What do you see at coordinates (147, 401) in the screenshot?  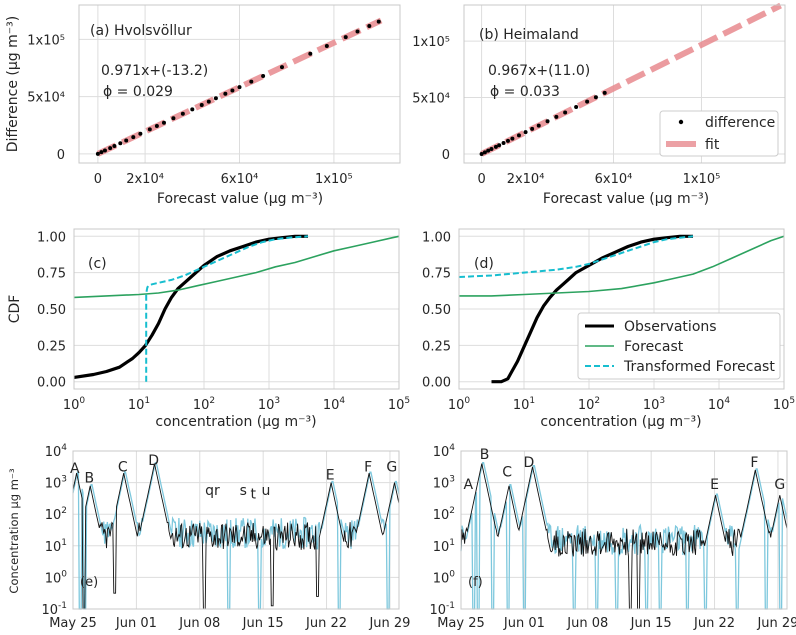 I see `panel-c-xtick-label-exp: 1` at bounding box center [147, 401].